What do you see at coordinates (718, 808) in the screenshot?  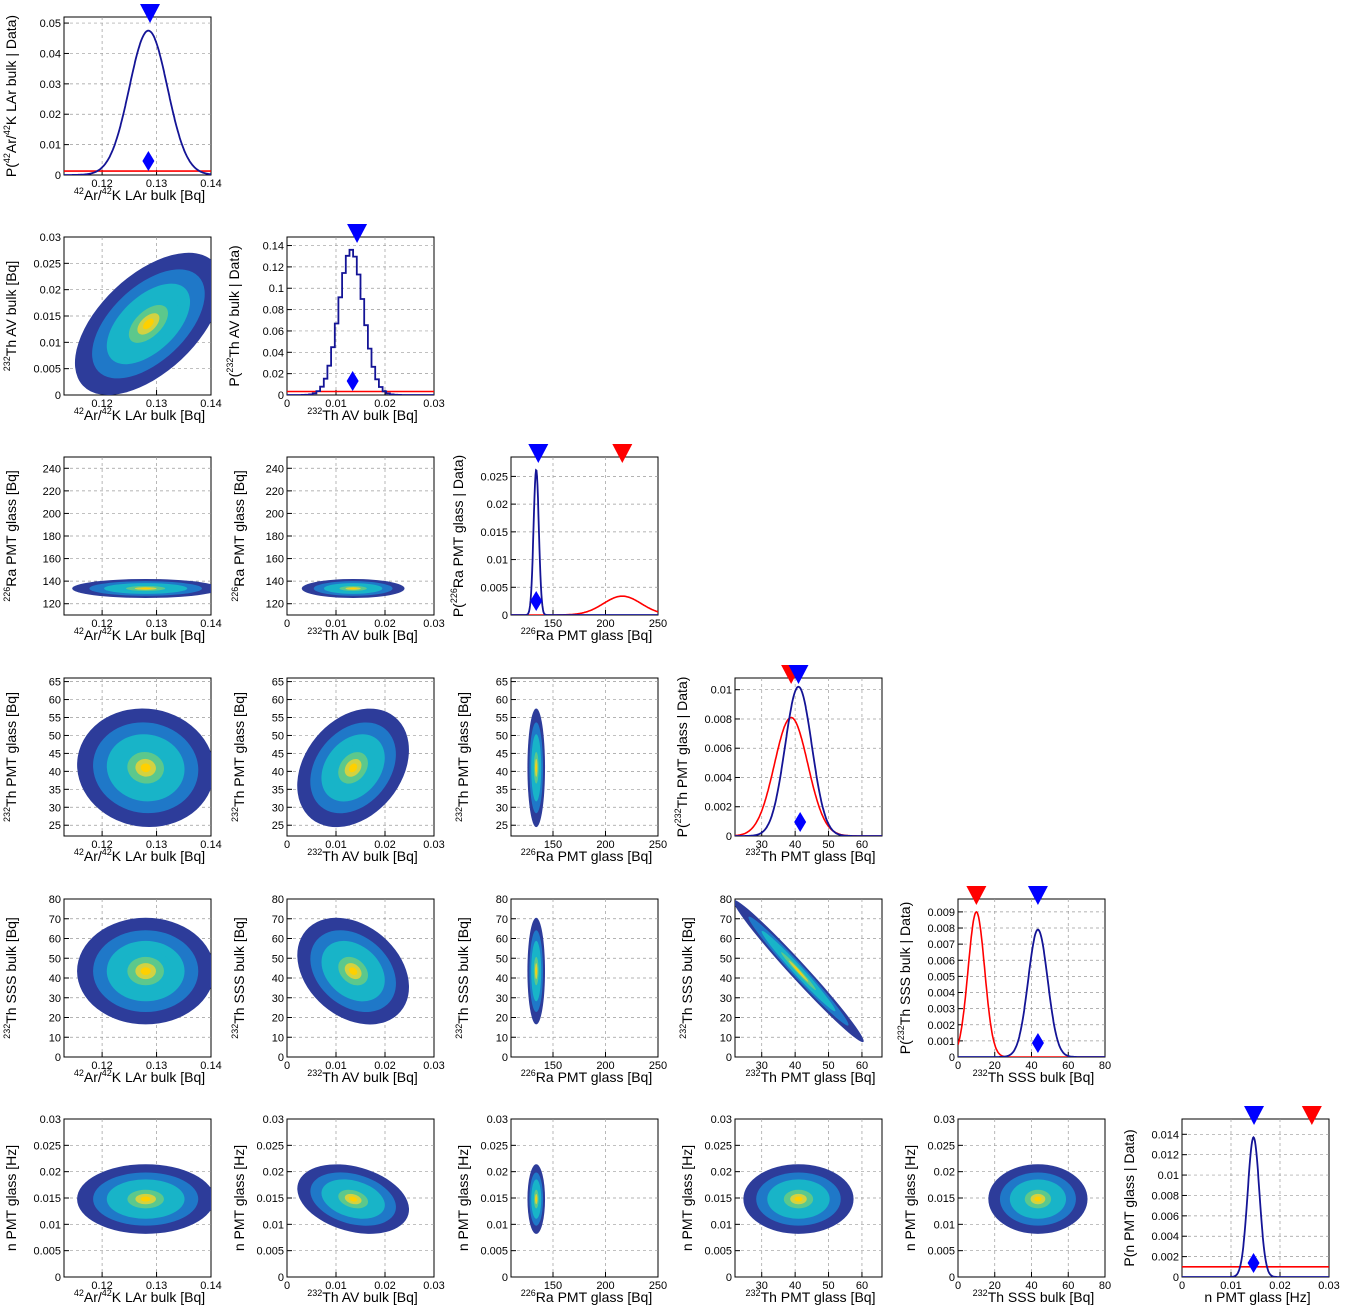 I see `y-tick-label: 0.002` at bounding box center [718, 808].